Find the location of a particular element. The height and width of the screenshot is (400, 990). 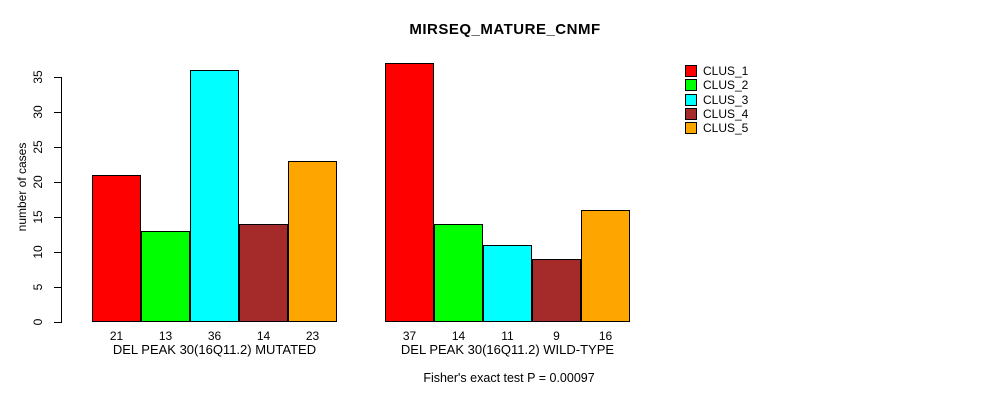

legend-row: CLUS_3 is located at coordinates (716, 100).